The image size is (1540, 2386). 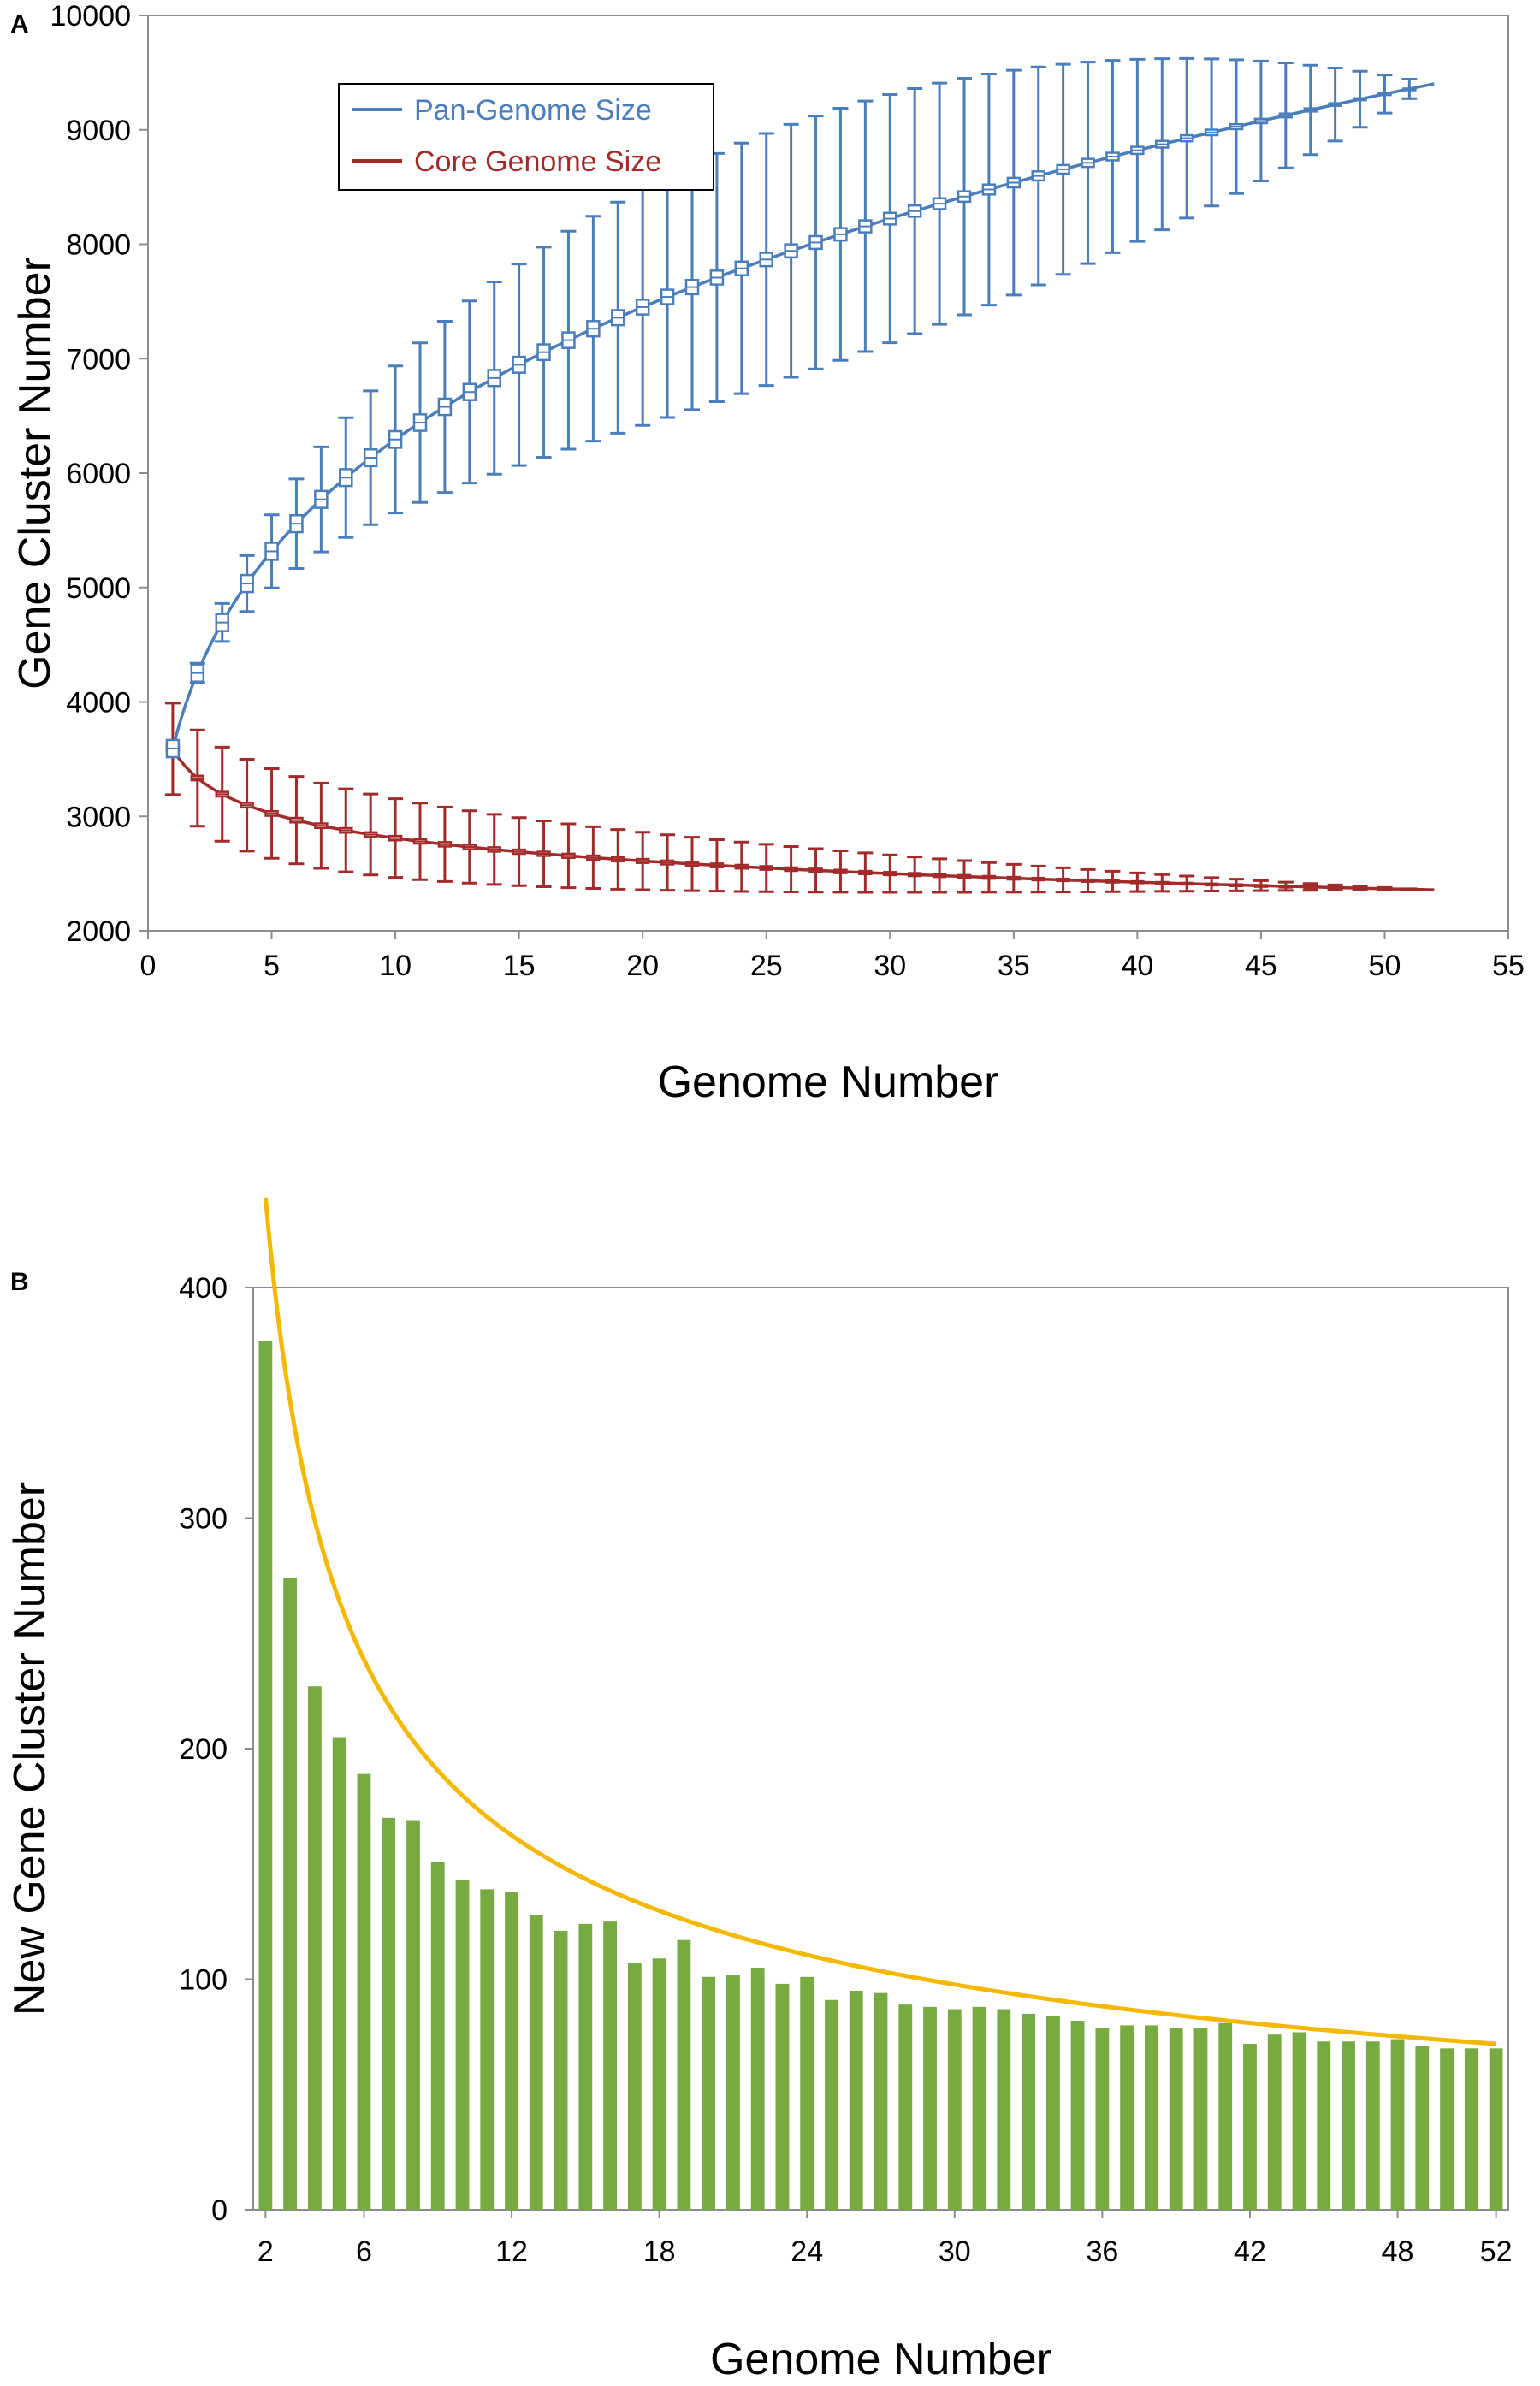 I want to click on y-tick-label: 9000, so click(x=98, y=131).